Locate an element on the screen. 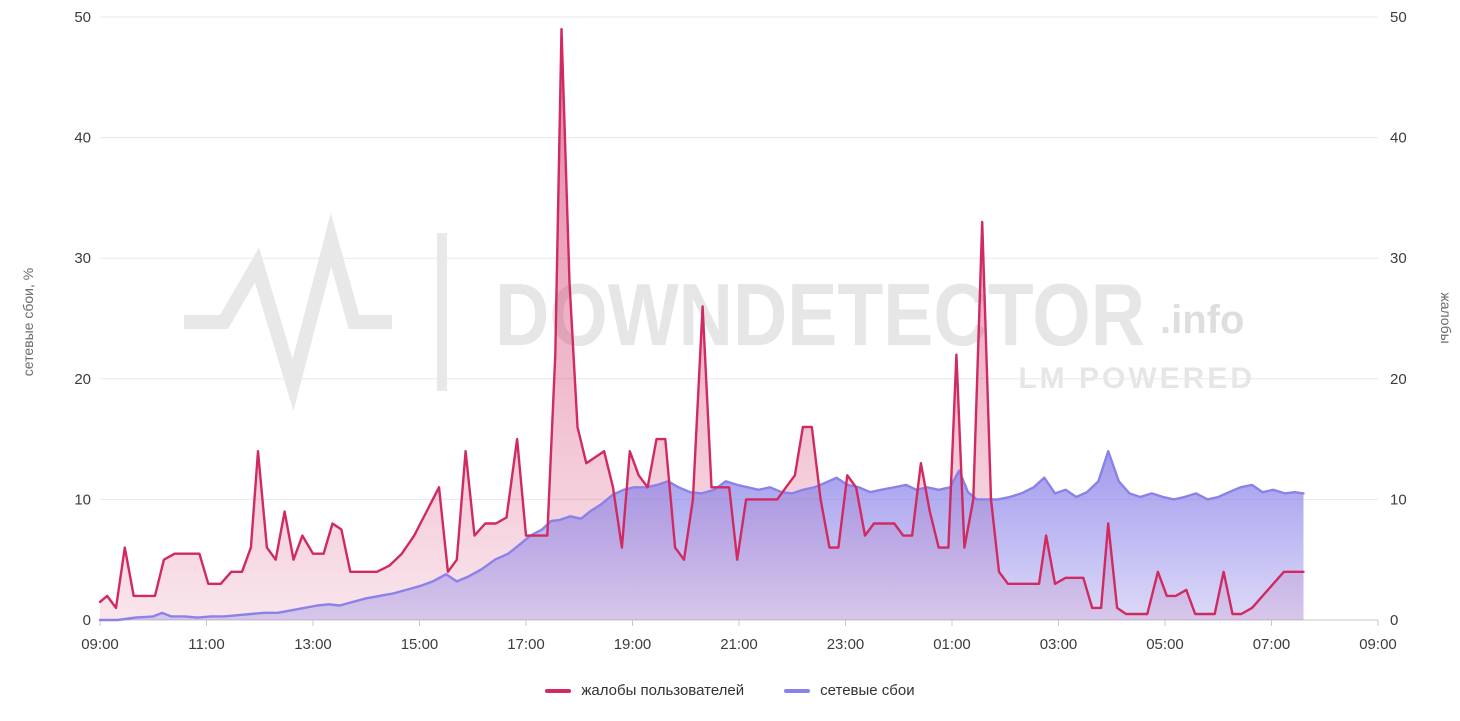  y-tick-right: 10 is located at coordinates (1398, 499).